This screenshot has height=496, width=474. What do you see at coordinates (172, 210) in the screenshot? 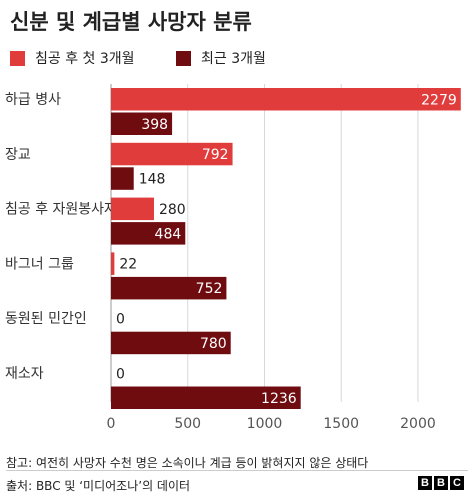
I see `data-label: 280` at bounding box center [172, 210].